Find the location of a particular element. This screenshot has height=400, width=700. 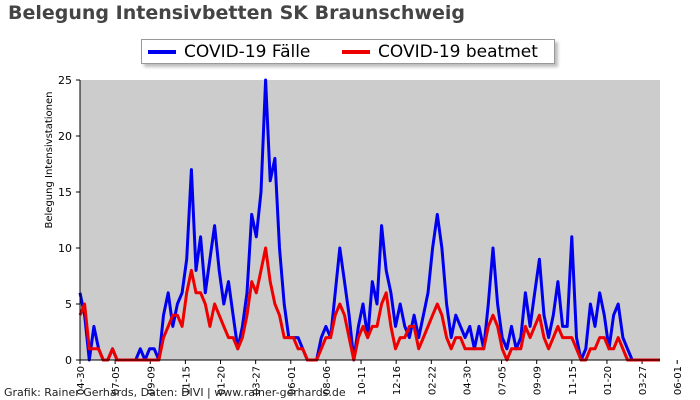

legend-label-beatmet: COVID-19 beatmet is located at coordinates (458, 52).